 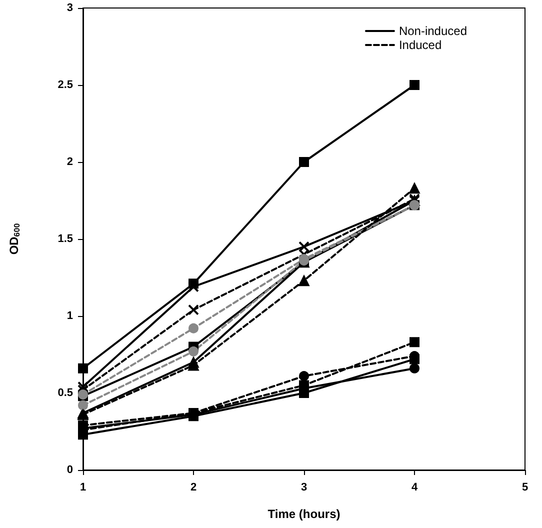 What do you see at coordinates (65, 85) in the screenshot?
I see `y-tick-label: 2.5` at bounding box center [65, 85].